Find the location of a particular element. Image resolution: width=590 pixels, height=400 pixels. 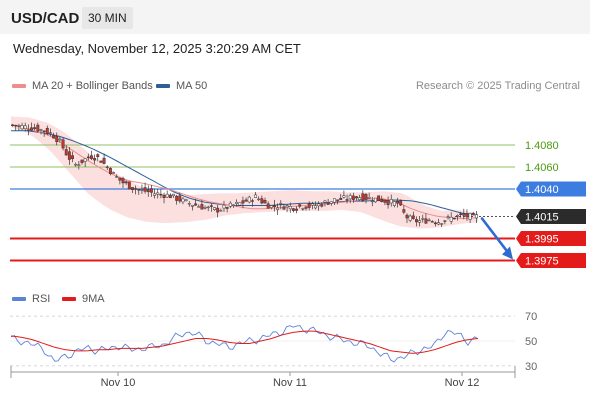

x-tick-label: Nov 11 is located at coordinates (290, 383).